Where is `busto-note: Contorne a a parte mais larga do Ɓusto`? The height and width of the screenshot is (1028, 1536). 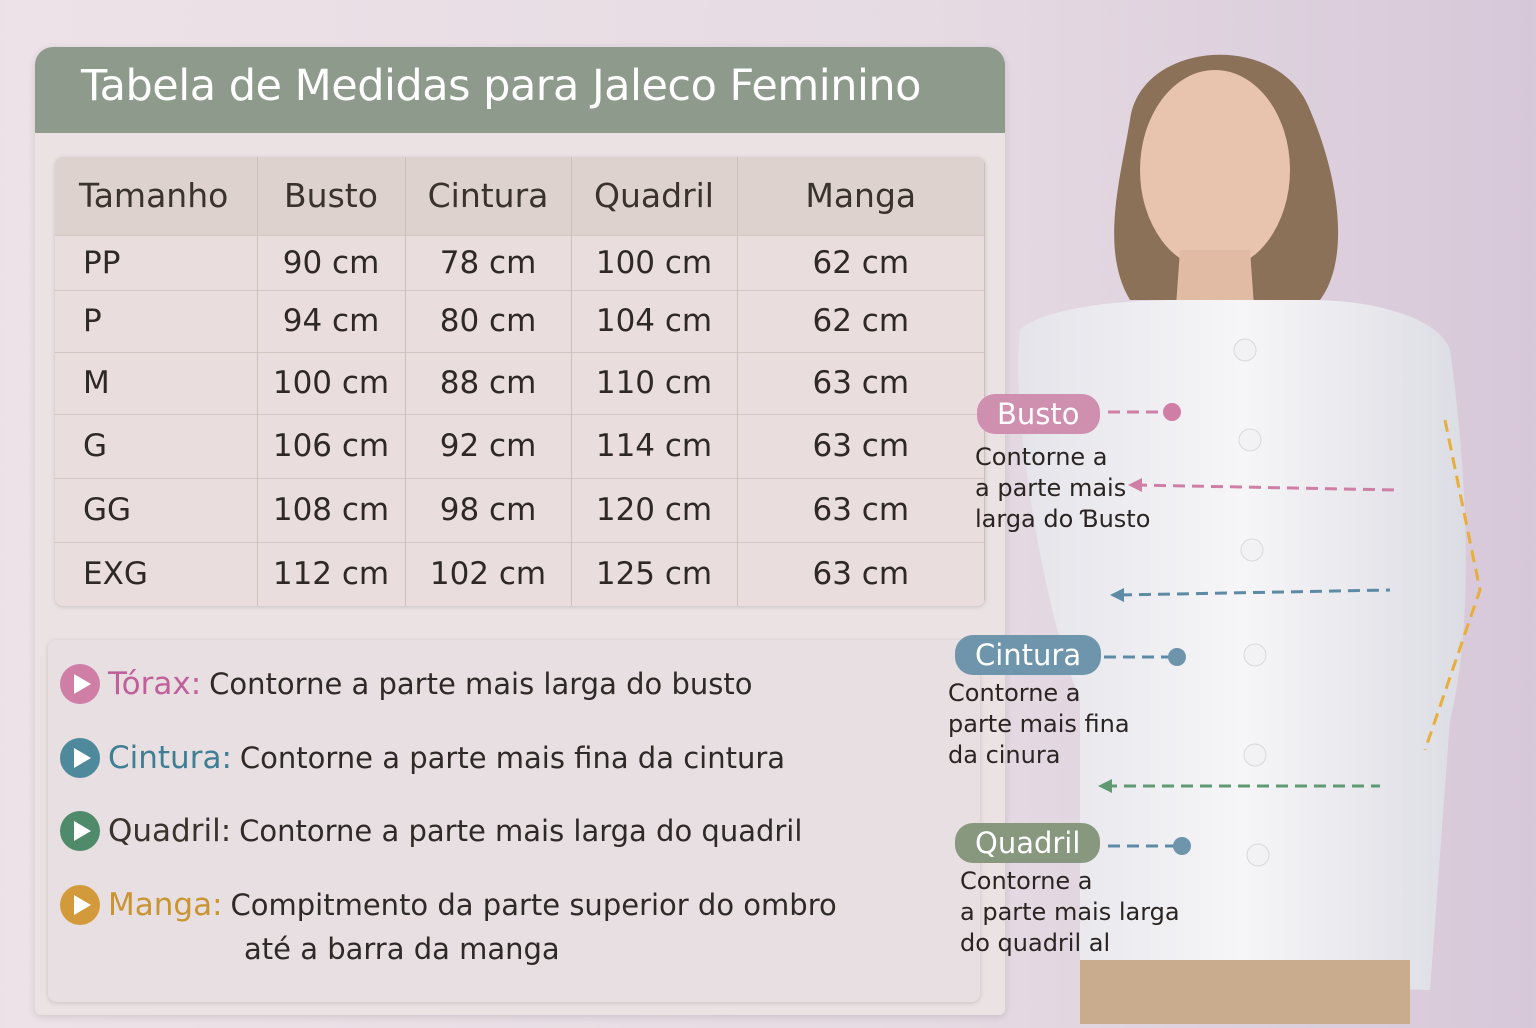 busto-note: Contorne a a parte mais larga do Ɓusto is located at coordinates (1062, 488).